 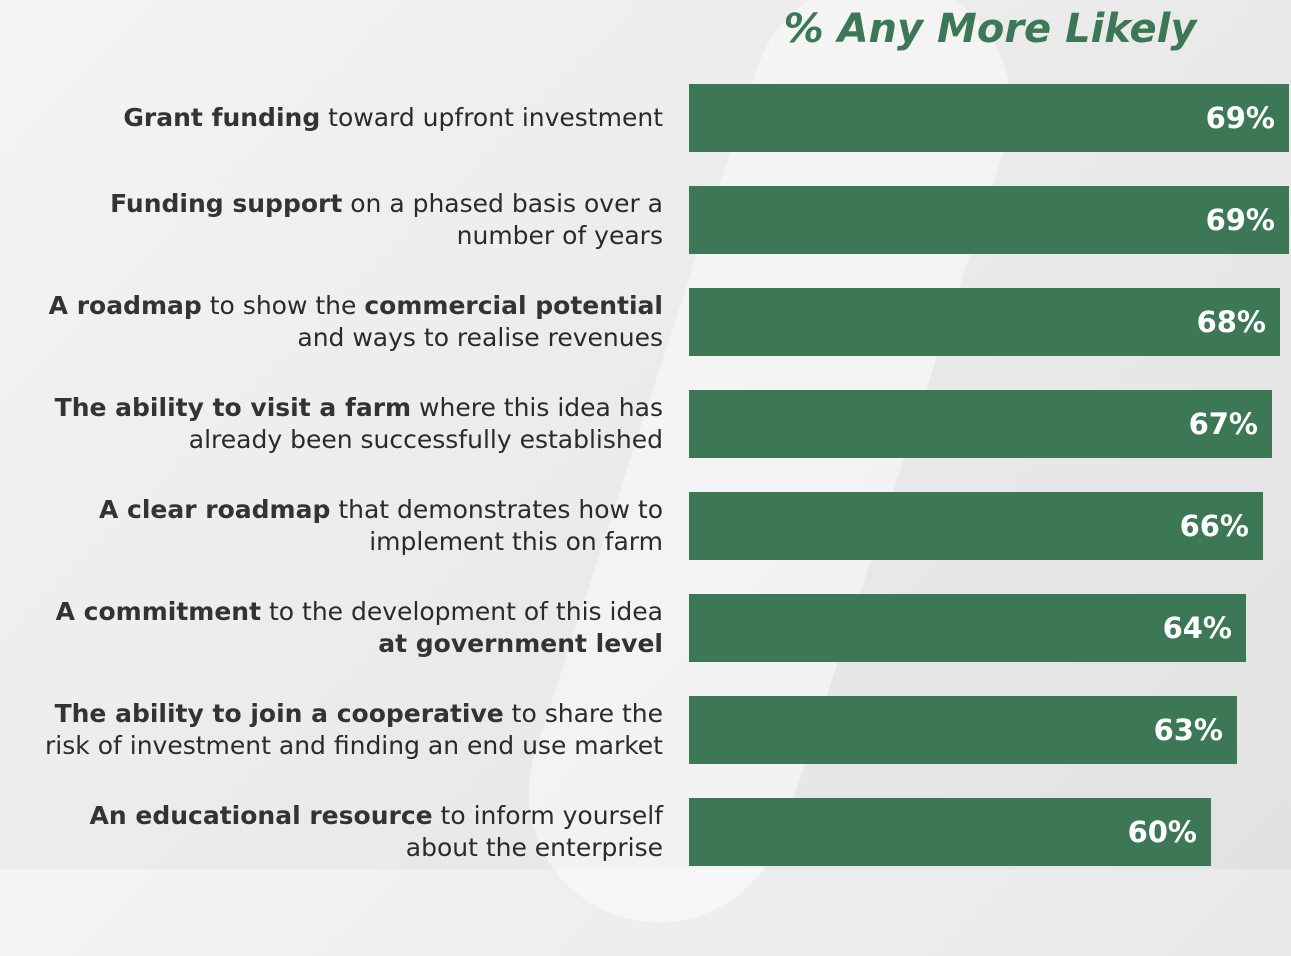 I want to click on category-label-line: Grant funding toward upfront investment, so click(x=333, y=118).